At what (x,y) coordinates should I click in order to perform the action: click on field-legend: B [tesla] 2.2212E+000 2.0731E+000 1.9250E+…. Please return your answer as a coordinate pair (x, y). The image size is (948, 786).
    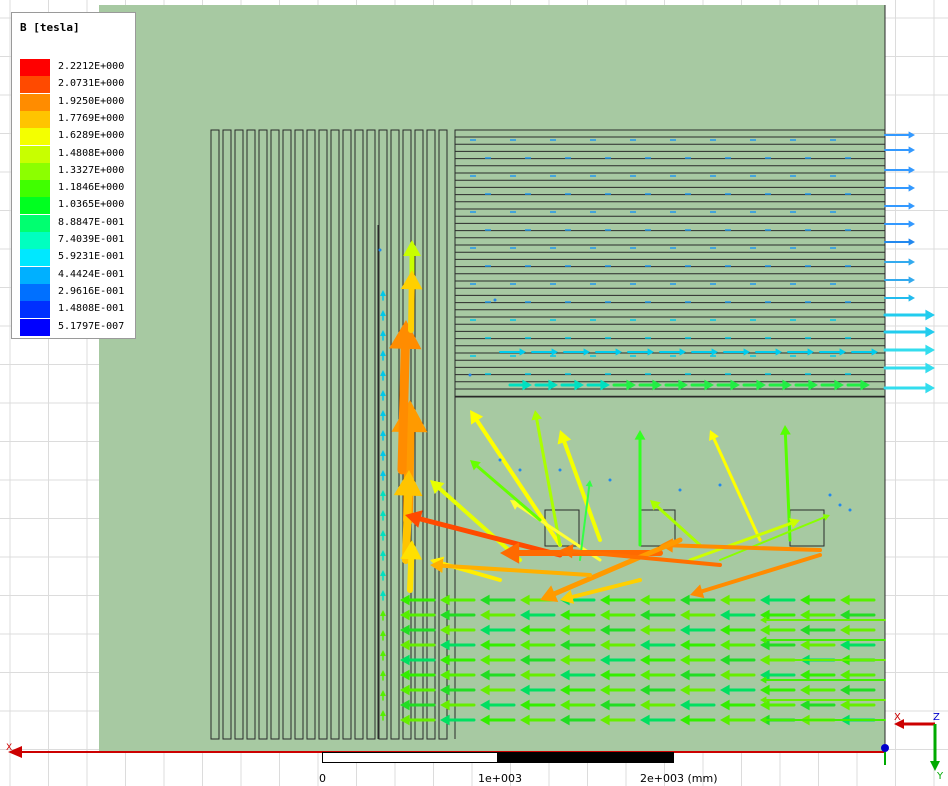
    Looking at the image, I should click on (73, 175).